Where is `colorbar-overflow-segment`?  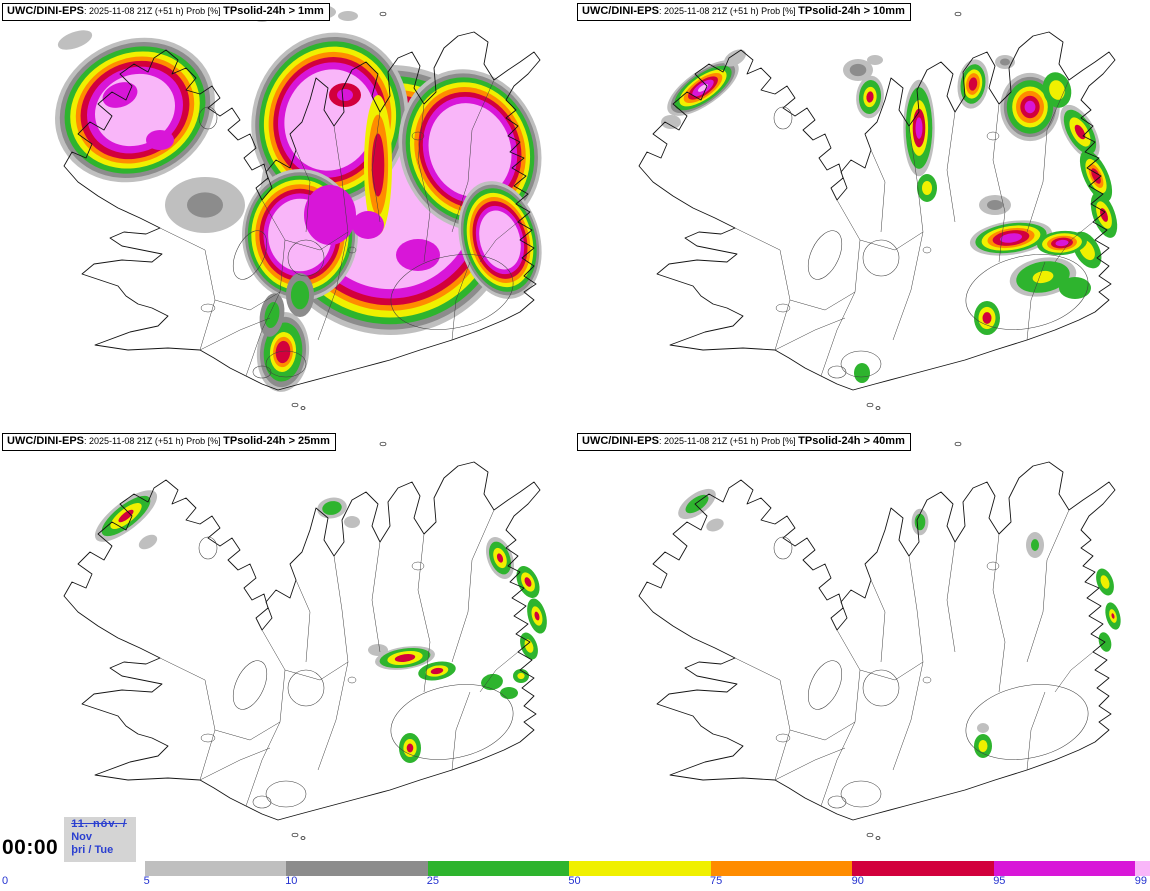 colorbar-overflow-segment is located at coordinates (1142, 868).